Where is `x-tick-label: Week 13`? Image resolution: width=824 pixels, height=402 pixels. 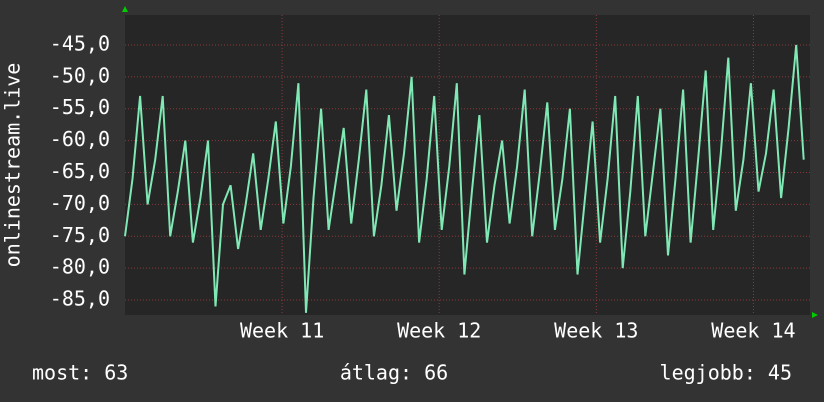 x-tick-label: Week 13 is located at coordinates (596, 331).